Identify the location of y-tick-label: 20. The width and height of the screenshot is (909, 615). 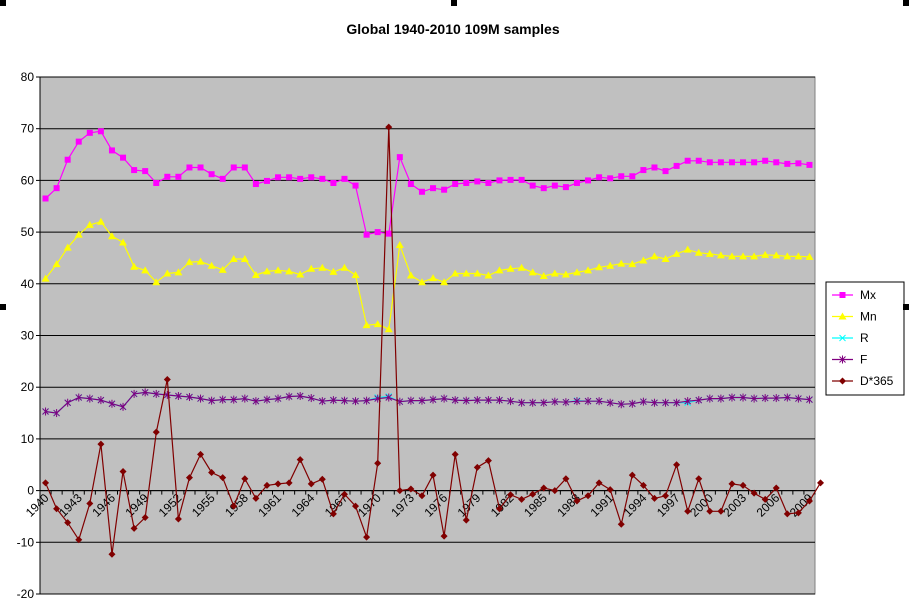
(28, 387).